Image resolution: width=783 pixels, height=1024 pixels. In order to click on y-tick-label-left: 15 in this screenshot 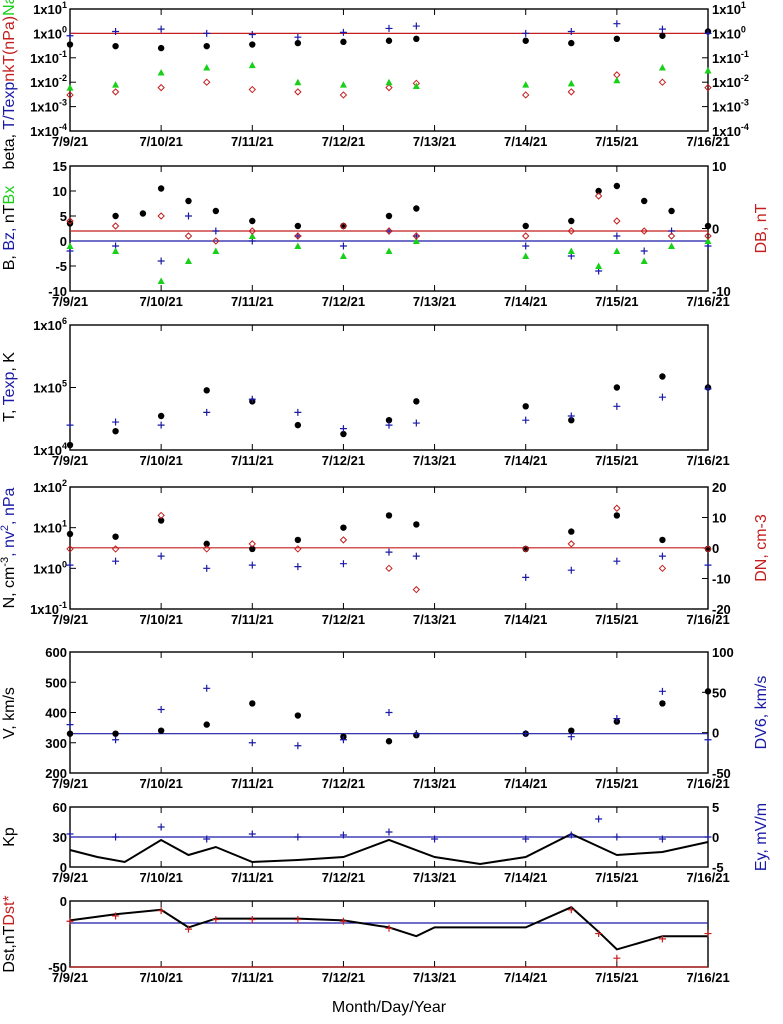, I will do `click(60, 166)`.